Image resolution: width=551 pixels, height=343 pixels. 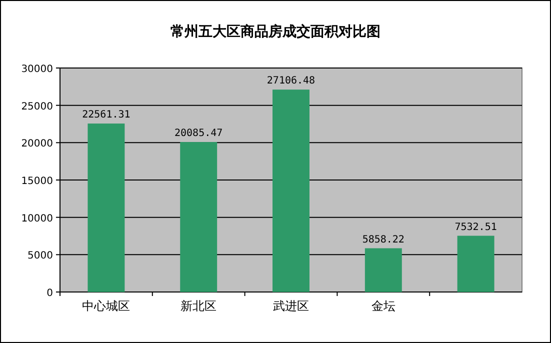 I want to click on y-tick-label: 30000, so click(x=37, y=69).